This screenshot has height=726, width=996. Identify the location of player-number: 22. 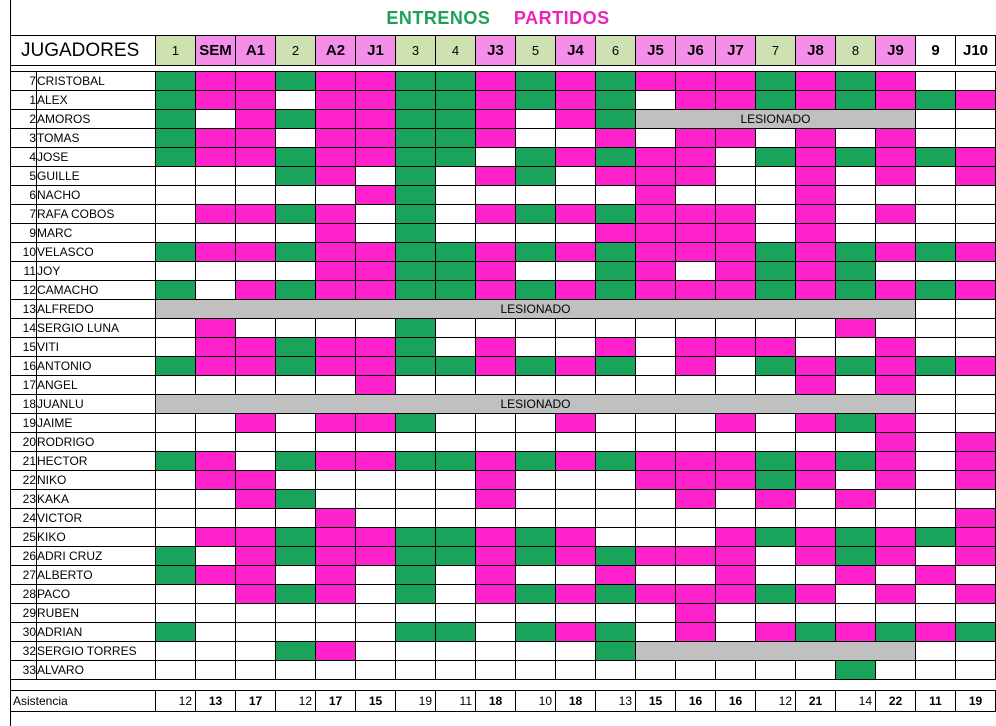
(23, 480).